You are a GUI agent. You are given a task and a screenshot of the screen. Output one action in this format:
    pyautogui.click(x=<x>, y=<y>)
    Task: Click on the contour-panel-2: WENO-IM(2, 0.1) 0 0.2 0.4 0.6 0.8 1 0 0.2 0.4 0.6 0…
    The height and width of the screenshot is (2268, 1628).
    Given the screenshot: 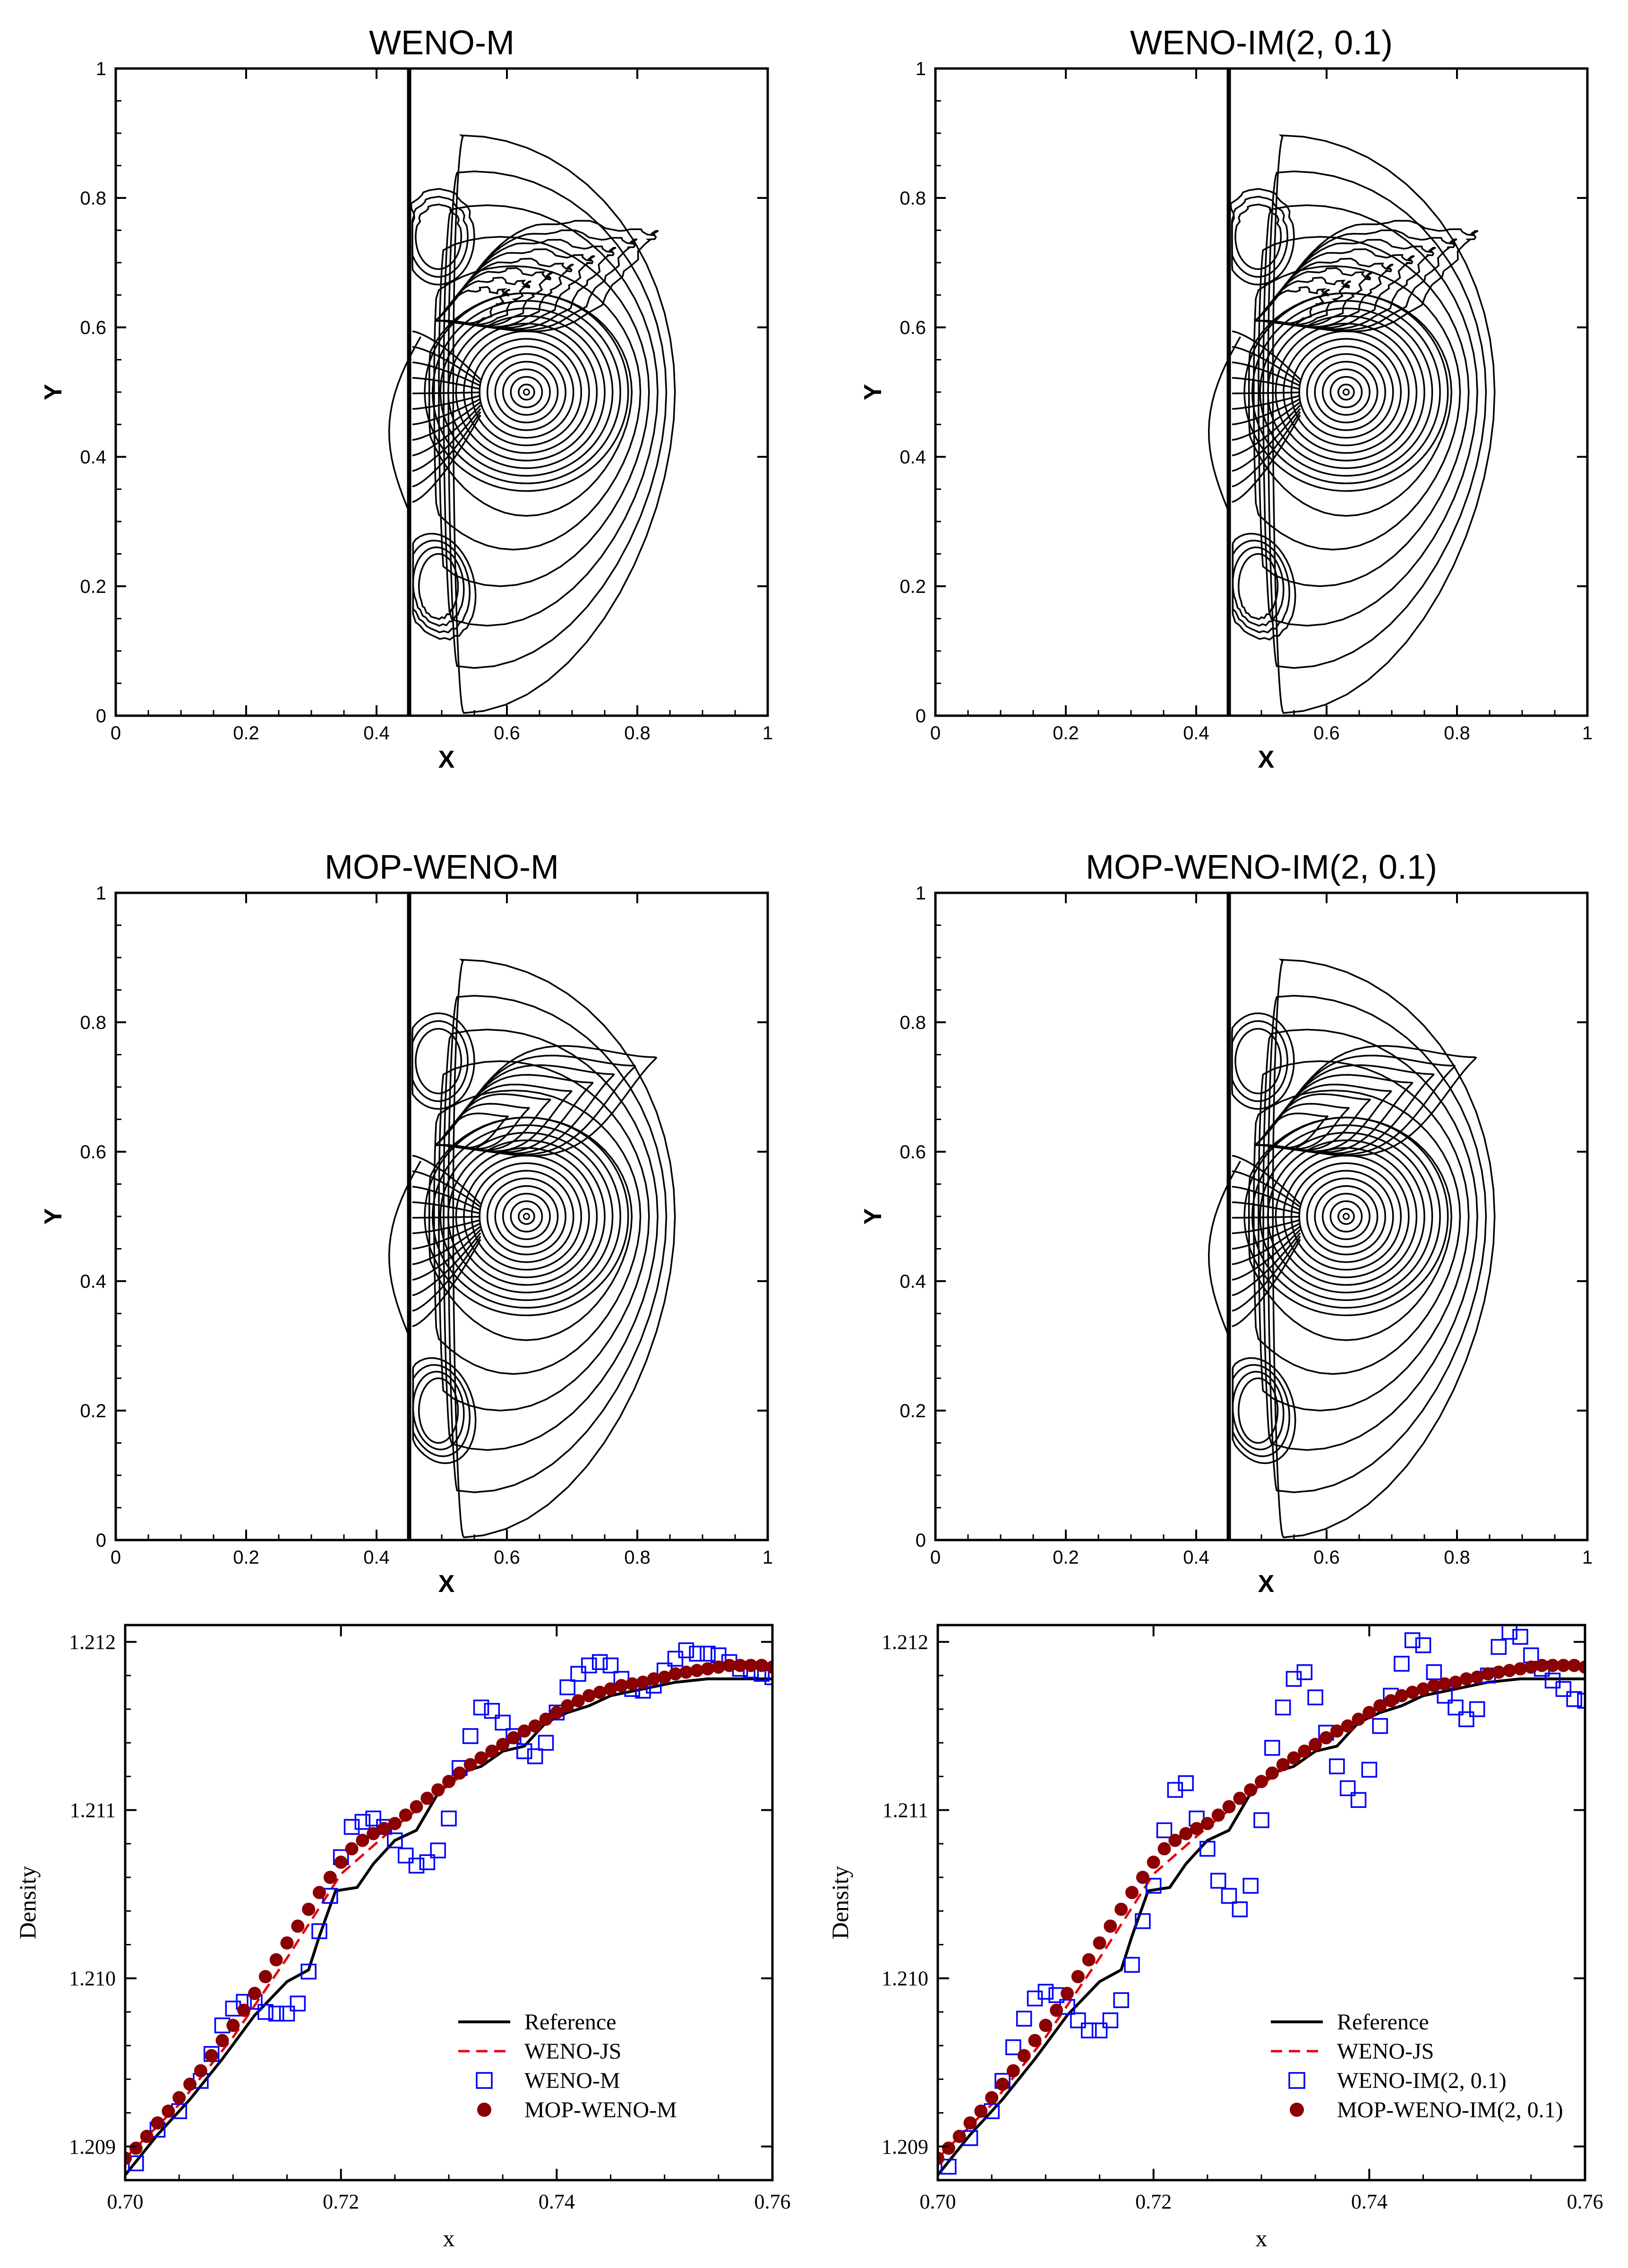 What is the action you would take?
    pyautogui.click(x=1226, y=398)
    